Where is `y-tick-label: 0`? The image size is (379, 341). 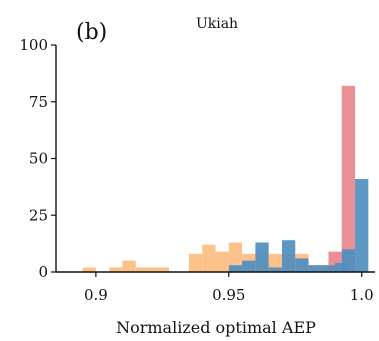 y-tick-label: 0 is located at coordinates (43, 272).